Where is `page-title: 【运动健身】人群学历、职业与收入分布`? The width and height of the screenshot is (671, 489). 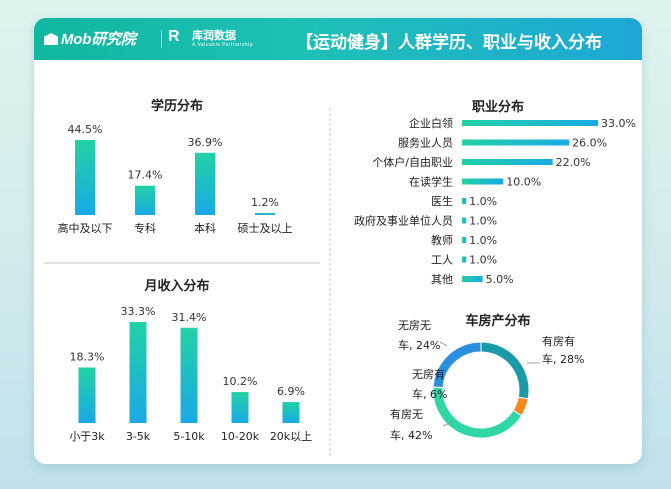 page-title: 【运动健身】人群学历、职业与收入分布 is located at coordinates (449, 43).